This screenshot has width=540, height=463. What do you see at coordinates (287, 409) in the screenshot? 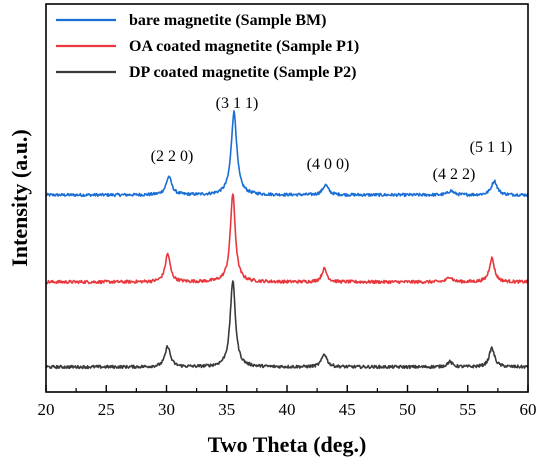
I see `x-tick-label: 40` at bounding box center [287, 409].